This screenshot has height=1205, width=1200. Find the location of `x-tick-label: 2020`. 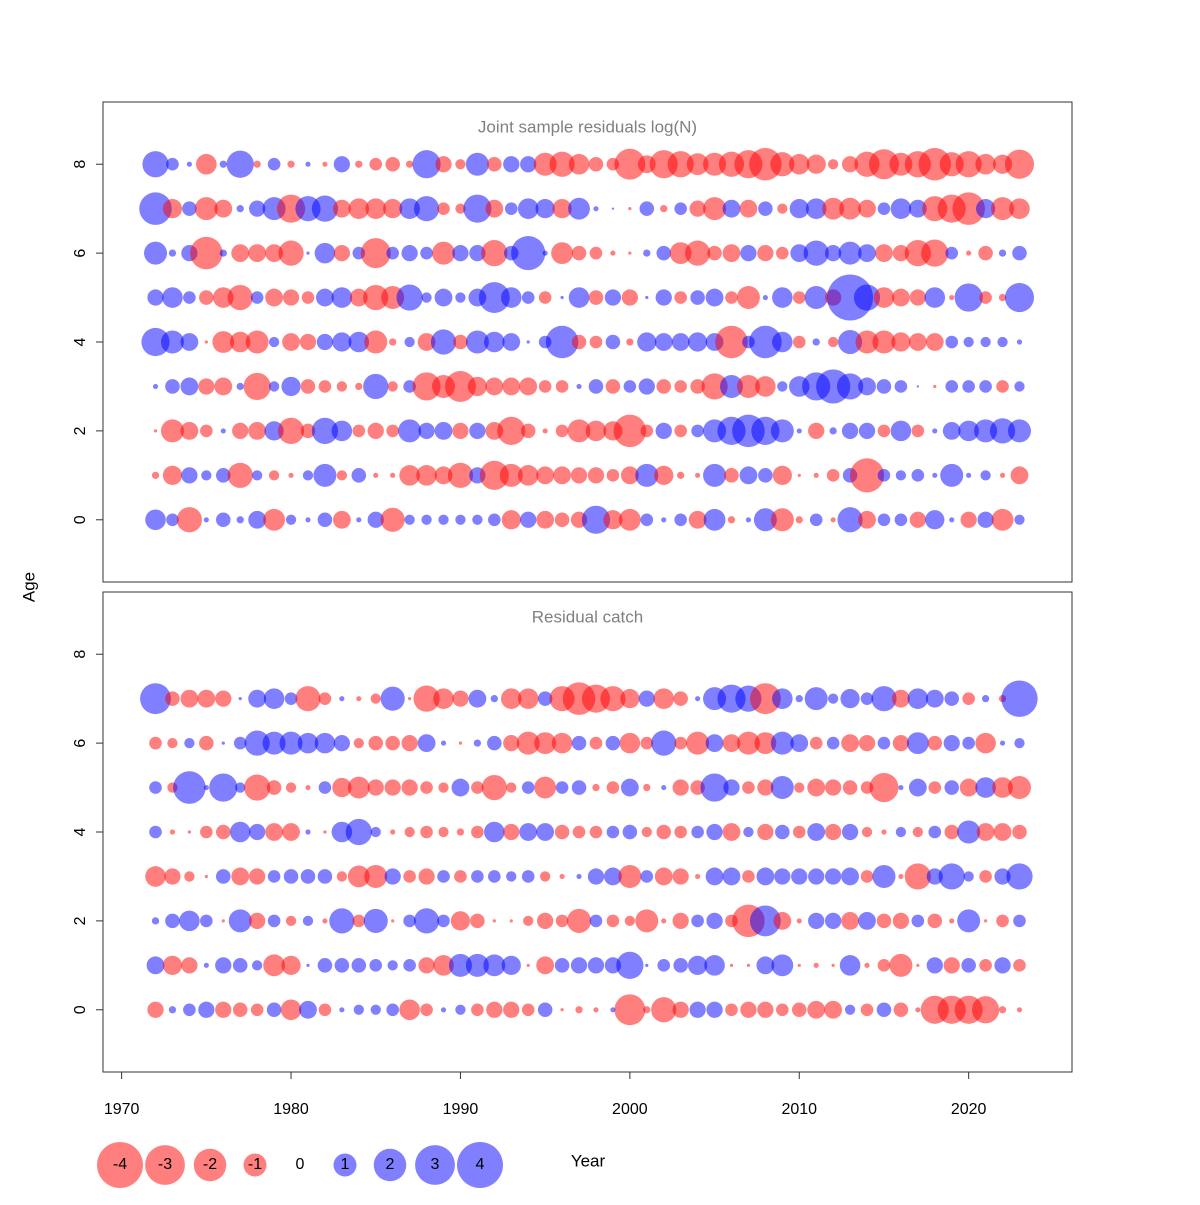

x-tick-label: 2020 is located at coordinates (969, 1109).